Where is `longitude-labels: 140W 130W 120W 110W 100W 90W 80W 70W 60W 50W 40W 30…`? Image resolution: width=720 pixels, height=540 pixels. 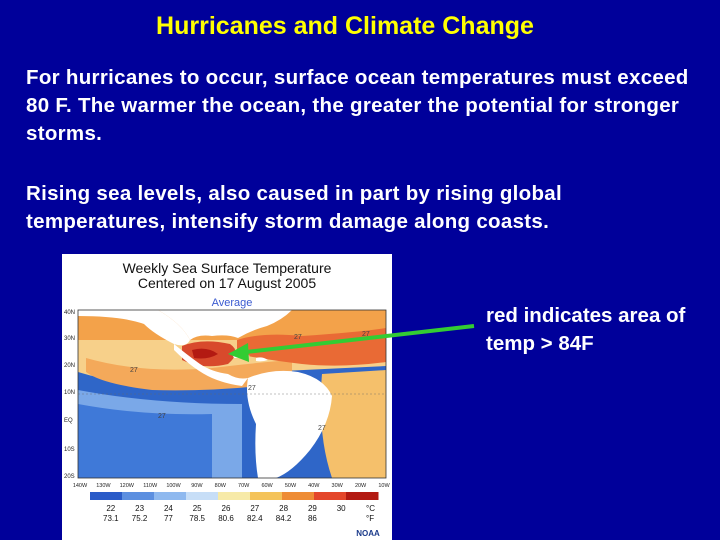 longitude-labels: 140W 130W 120W 110W 100W 90W 80W 70W 60W 50W 40W 30… is located at coordinates (232, 486).